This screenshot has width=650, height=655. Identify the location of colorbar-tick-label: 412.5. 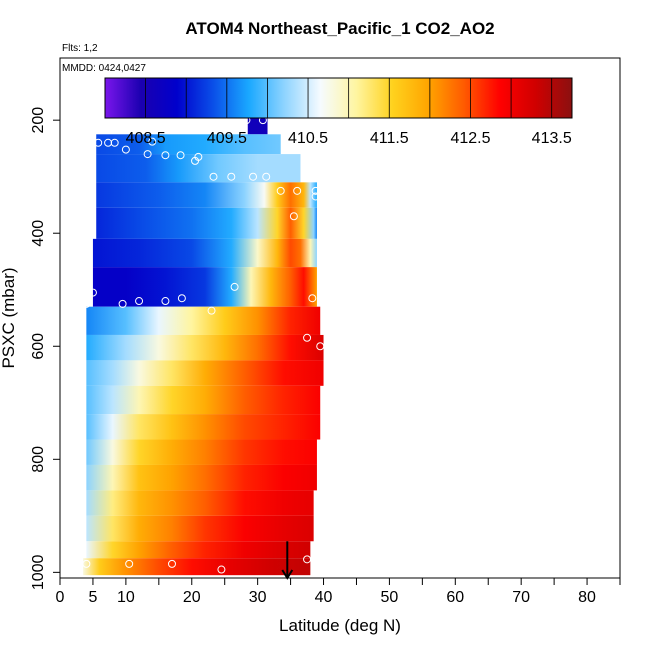
(470, 138).